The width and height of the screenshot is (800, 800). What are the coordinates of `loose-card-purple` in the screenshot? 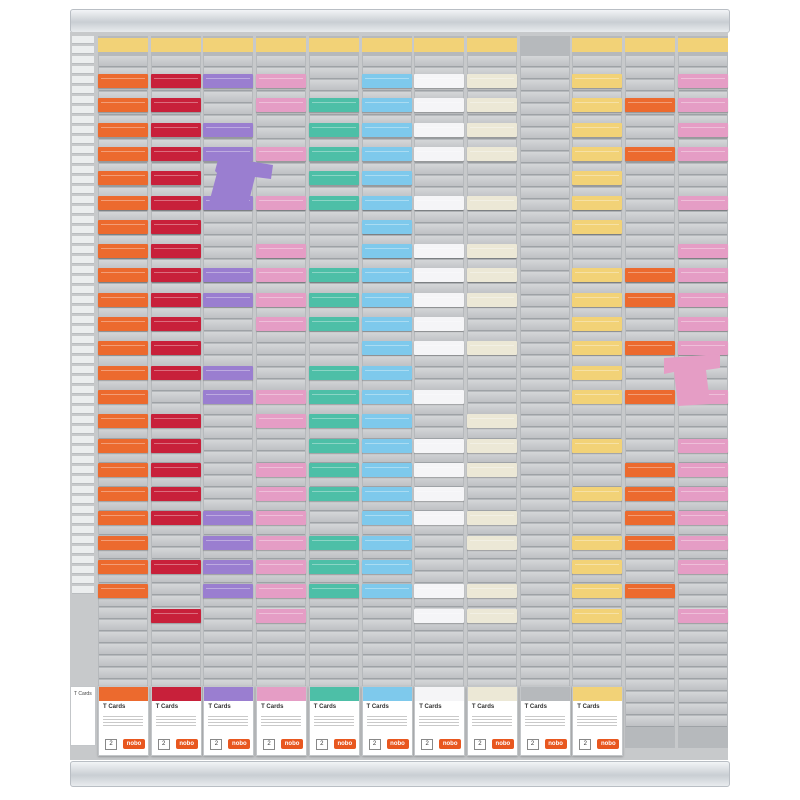 It's located at (240, 183).